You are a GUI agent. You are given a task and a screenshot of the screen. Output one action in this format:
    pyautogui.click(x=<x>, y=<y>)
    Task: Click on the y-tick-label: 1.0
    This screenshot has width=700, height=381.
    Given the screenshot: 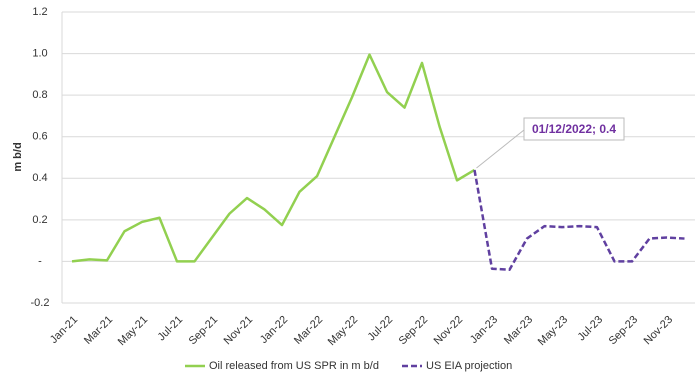 What is the action you would take?
    pyautogui.click(x=39, y=53)
    